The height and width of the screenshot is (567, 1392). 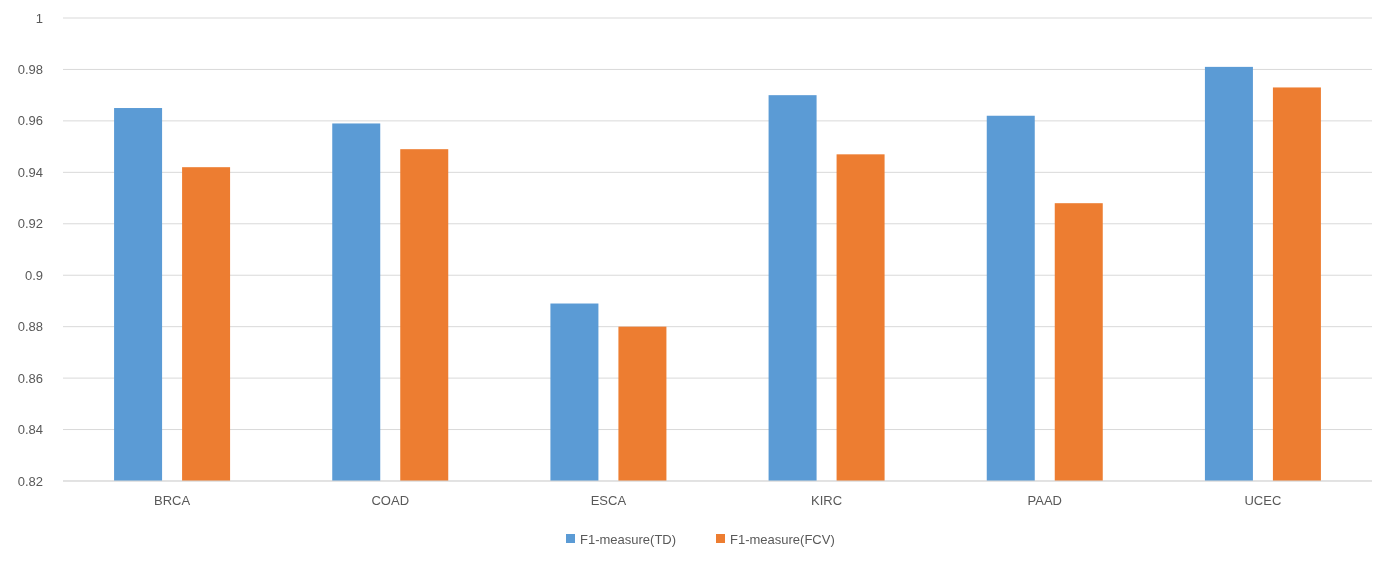 What do you see at coordinates (33, 275) in the screenshot?
I see `y-tick-label: 0.9` at bounding box center [33, 275].